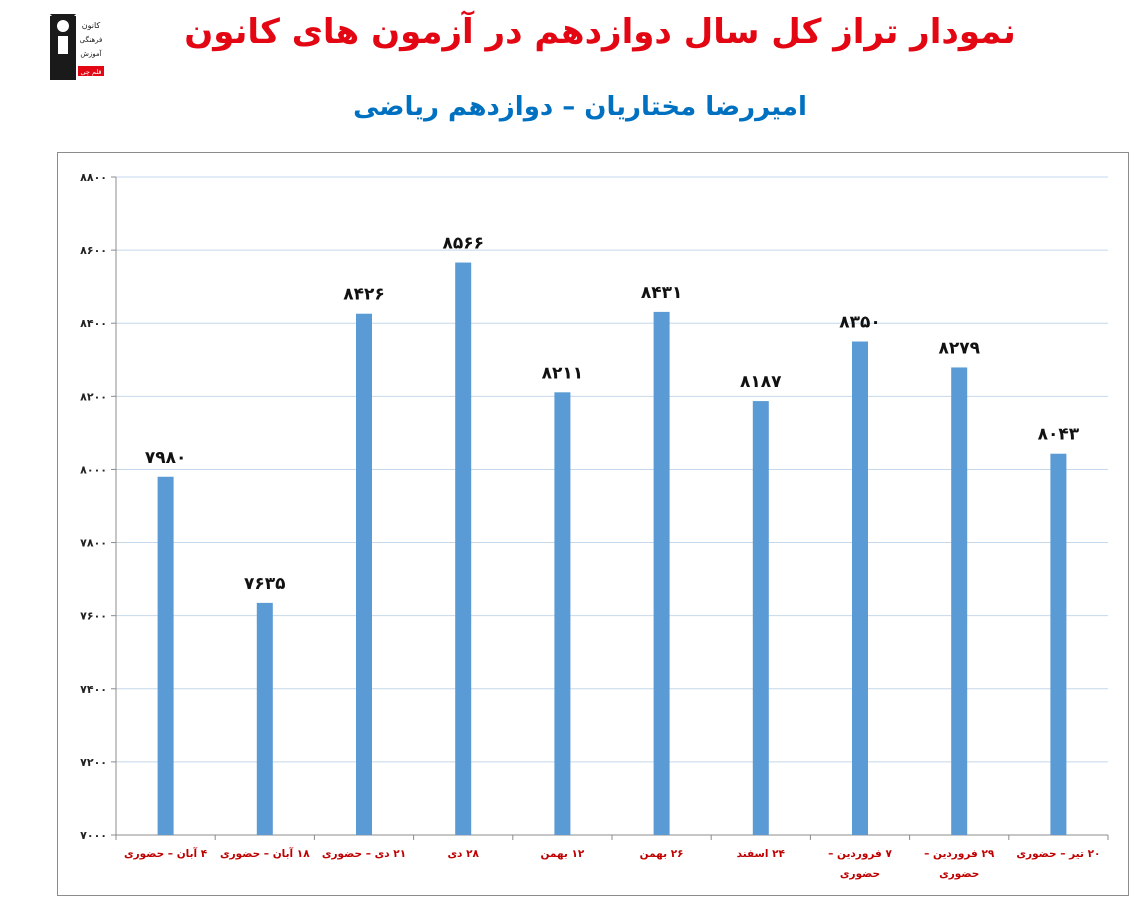 This screenshot has height=919, width=1143. I want to click on page-subtitle: امیررضا مختاریان – دوازدهم ریاضی, so click(580, 107).